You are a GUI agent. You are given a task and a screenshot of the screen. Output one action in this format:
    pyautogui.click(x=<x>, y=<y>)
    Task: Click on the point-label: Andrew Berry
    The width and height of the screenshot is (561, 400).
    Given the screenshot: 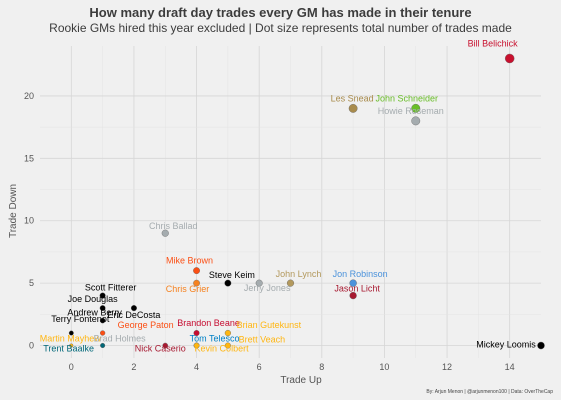 What is the action you would take?
    pyautogui.click(x=94, y=313)
    